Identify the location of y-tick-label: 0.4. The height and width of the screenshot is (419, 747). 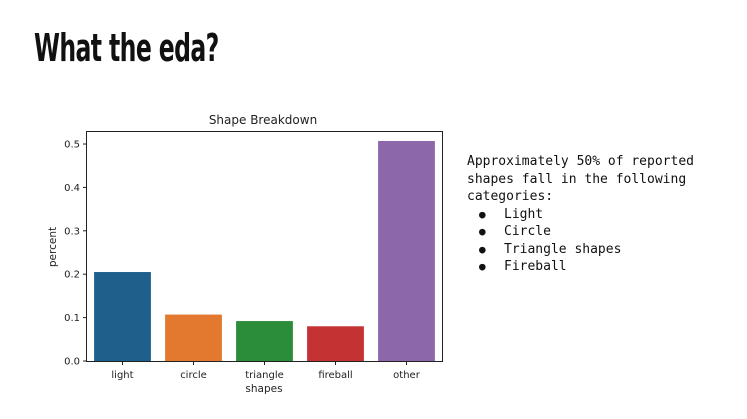
(72, 188).